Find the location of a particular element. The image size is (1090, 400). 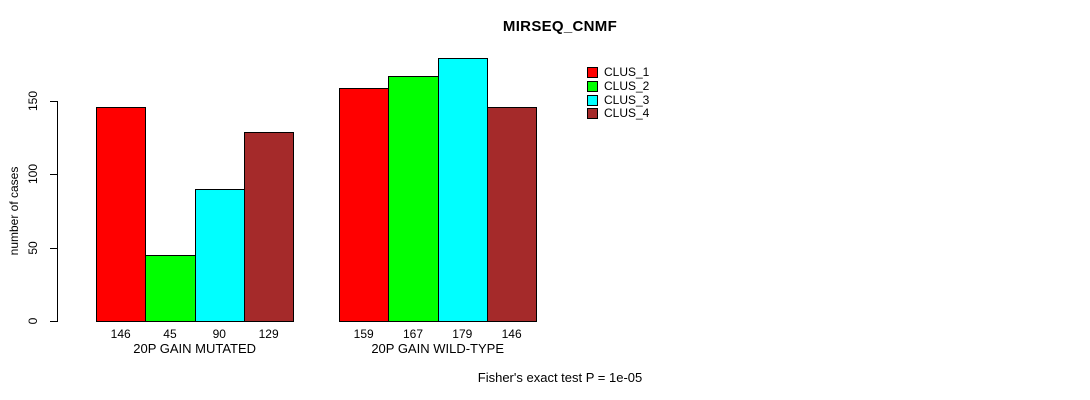

bar-value-label: 129 is located at coordinates (268, 334).